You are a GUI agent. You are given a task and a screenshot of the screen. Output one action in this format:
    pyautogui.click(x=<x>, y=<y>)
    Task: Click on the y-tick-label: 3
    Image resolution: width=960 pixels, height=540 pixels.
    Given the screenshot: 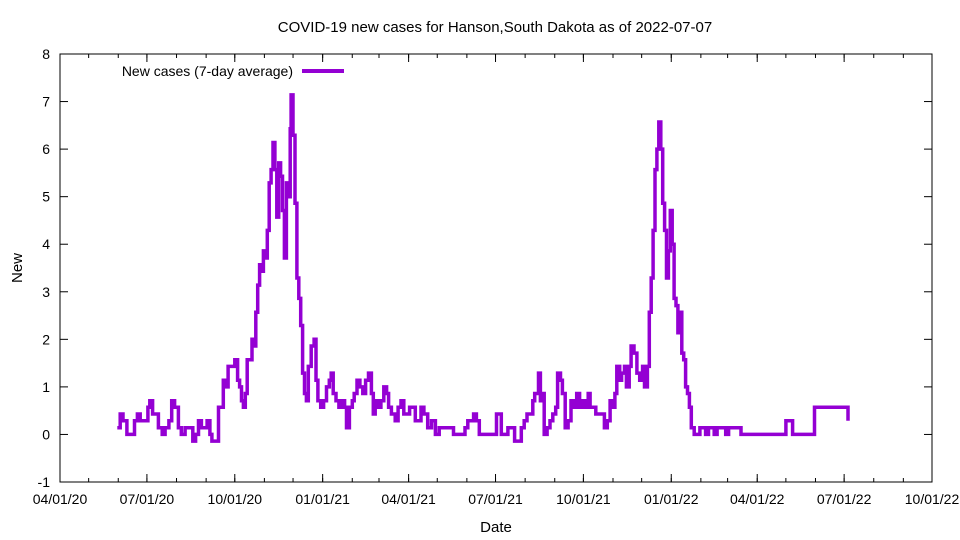 What is the action you would take?
    pyautogui.click(x=46, y=292)
    